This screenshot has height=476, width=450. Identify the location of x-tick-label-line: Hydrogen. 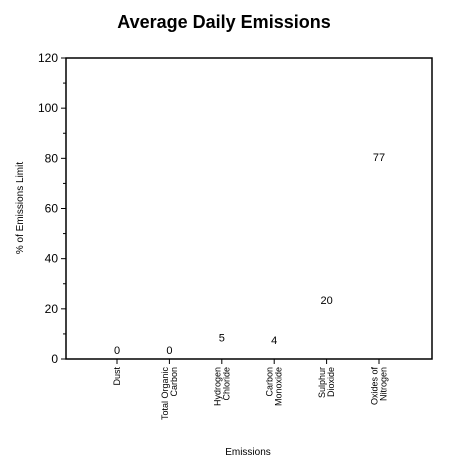
(217, 386).